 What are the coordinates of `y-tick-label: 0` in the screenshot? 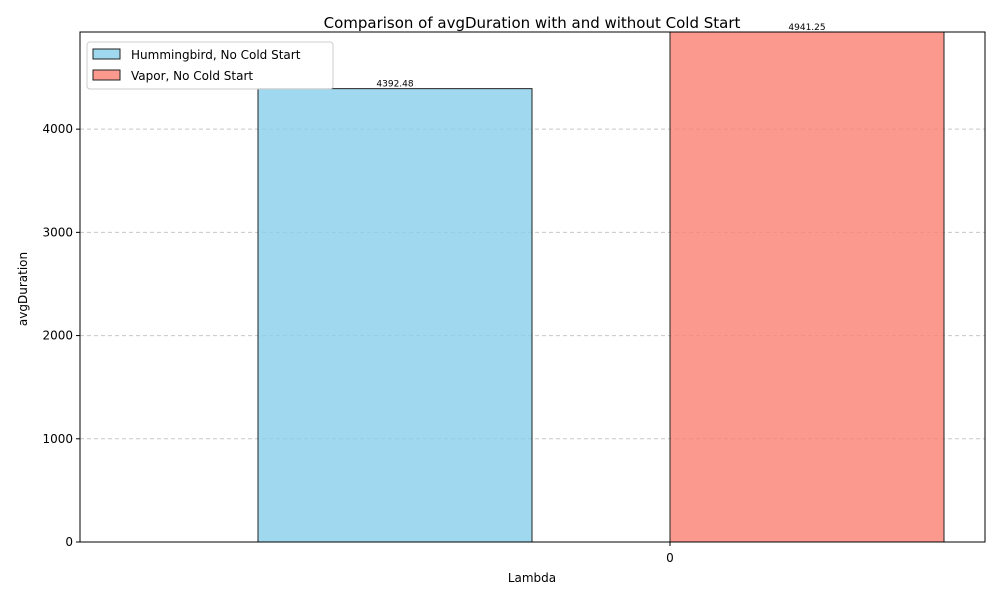 It's located at (69, 542).